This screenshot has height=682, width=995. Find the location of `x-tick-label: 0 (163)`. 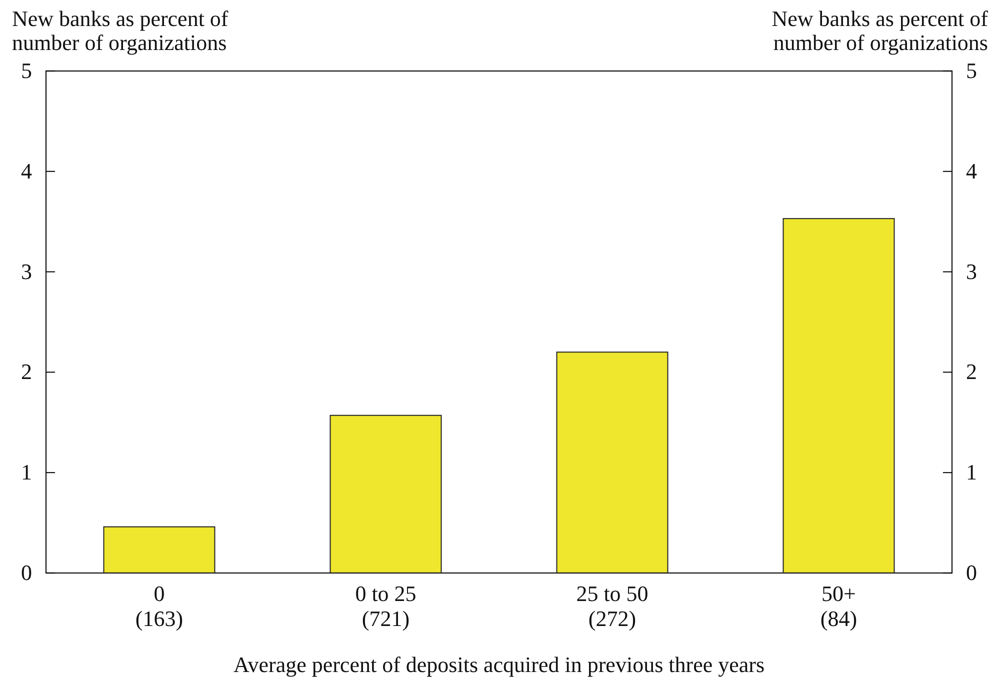

x-tick-label: 0 (163) is located at coordinates (159, 606).